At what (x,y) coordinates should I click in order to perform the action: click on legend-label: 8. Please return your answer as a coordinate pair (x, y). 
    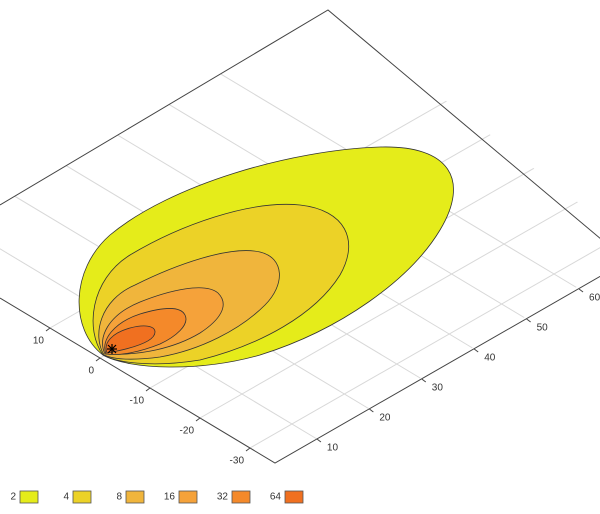
    Looking at the image, I should click on (119, 497).